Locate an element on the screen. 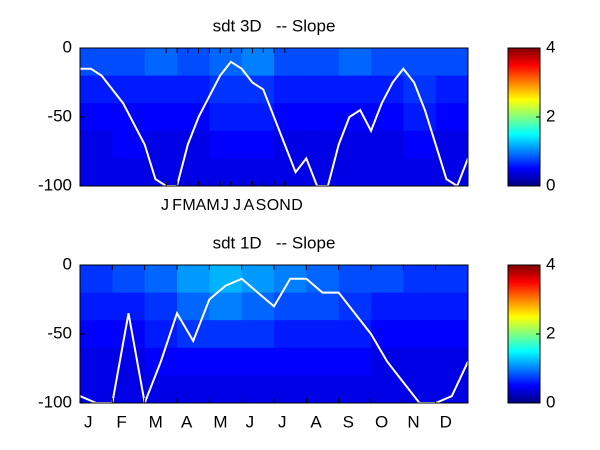  chart-title: sdt 1D -- Slope is located at coordinates (274, 242).